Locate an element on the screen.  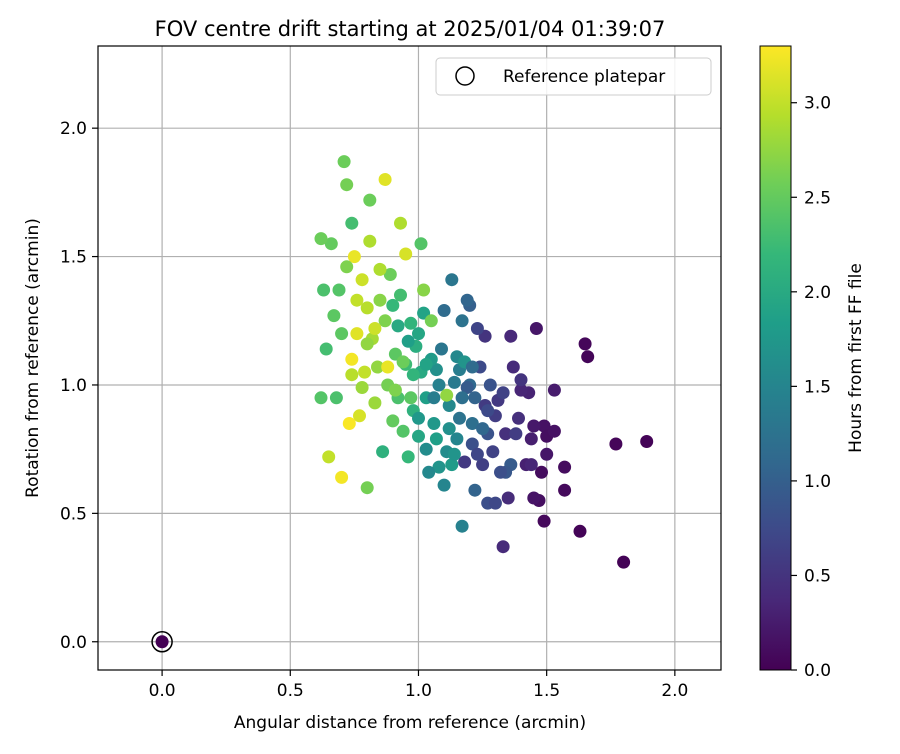
x-tick-label: 2.0 is located at coordinates (674, 691).